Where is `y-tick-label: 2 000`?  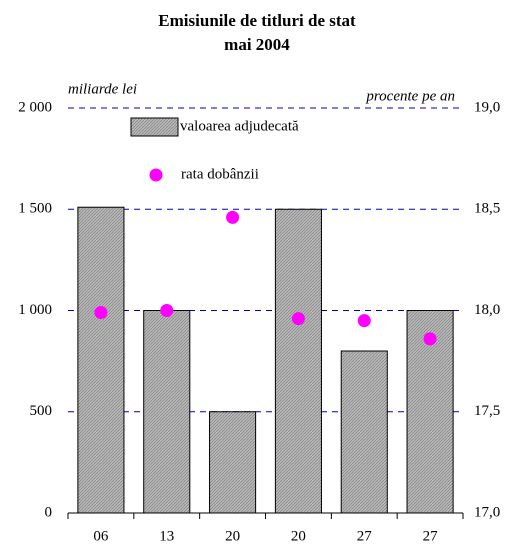 y-tick-label: 2 000 is located at coordinates (35, 107).